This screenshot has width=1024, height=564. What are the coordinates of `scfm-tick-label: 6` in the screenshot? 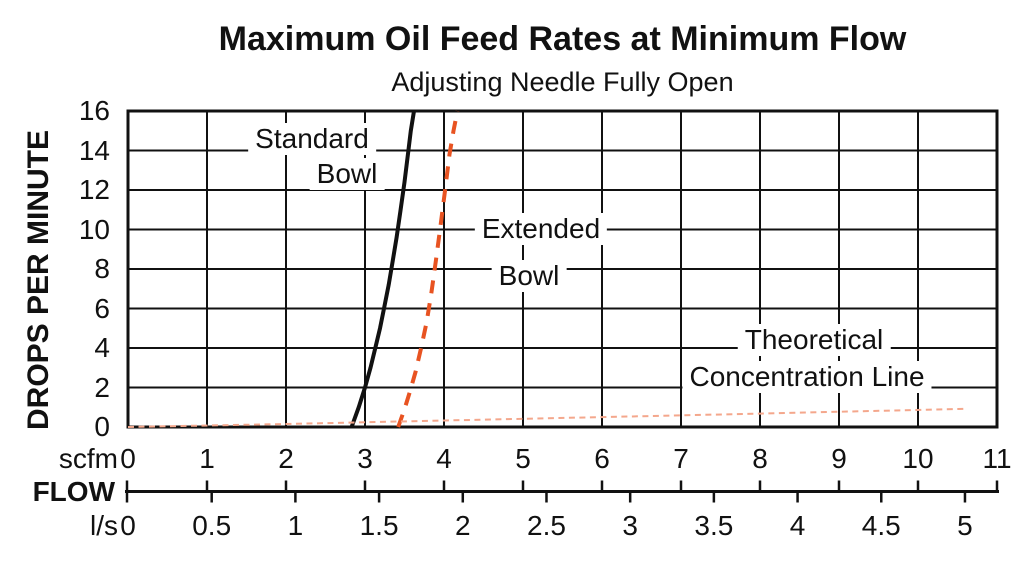 It's located at (602, 458).